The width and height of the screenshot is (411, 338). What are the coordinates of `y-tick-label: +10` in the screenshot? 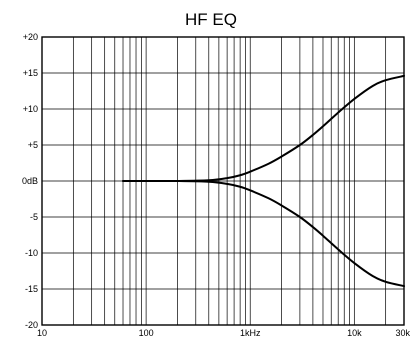 It's located at (30, 109).